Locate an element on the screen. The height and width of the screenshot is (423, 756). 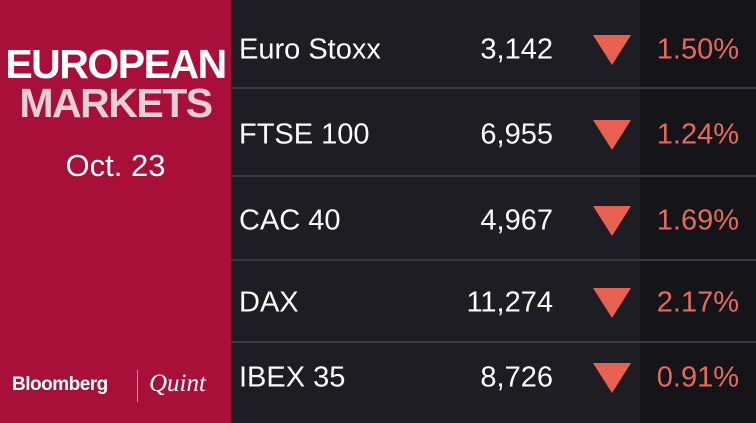
index-name: DAX is located at coordinates (269, 302).